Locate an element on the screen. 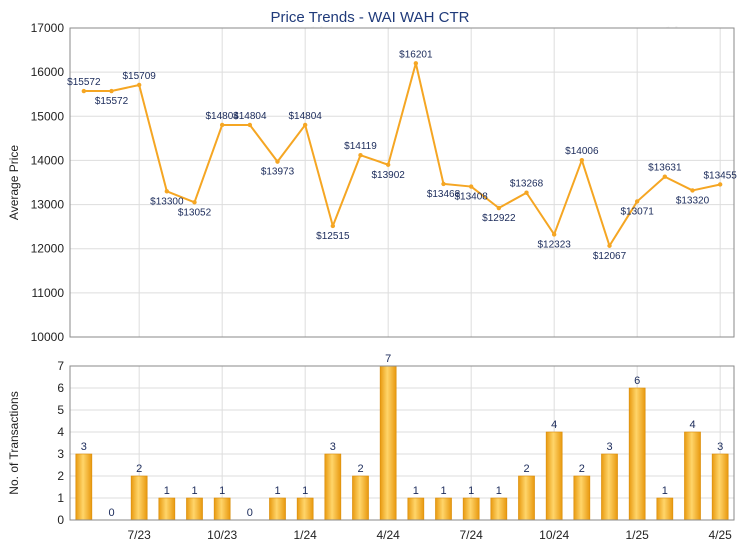 Image resolution: width=740 pixels, height=550 pixels. price-data-label: $12922 is located at coordinates (499, 218).